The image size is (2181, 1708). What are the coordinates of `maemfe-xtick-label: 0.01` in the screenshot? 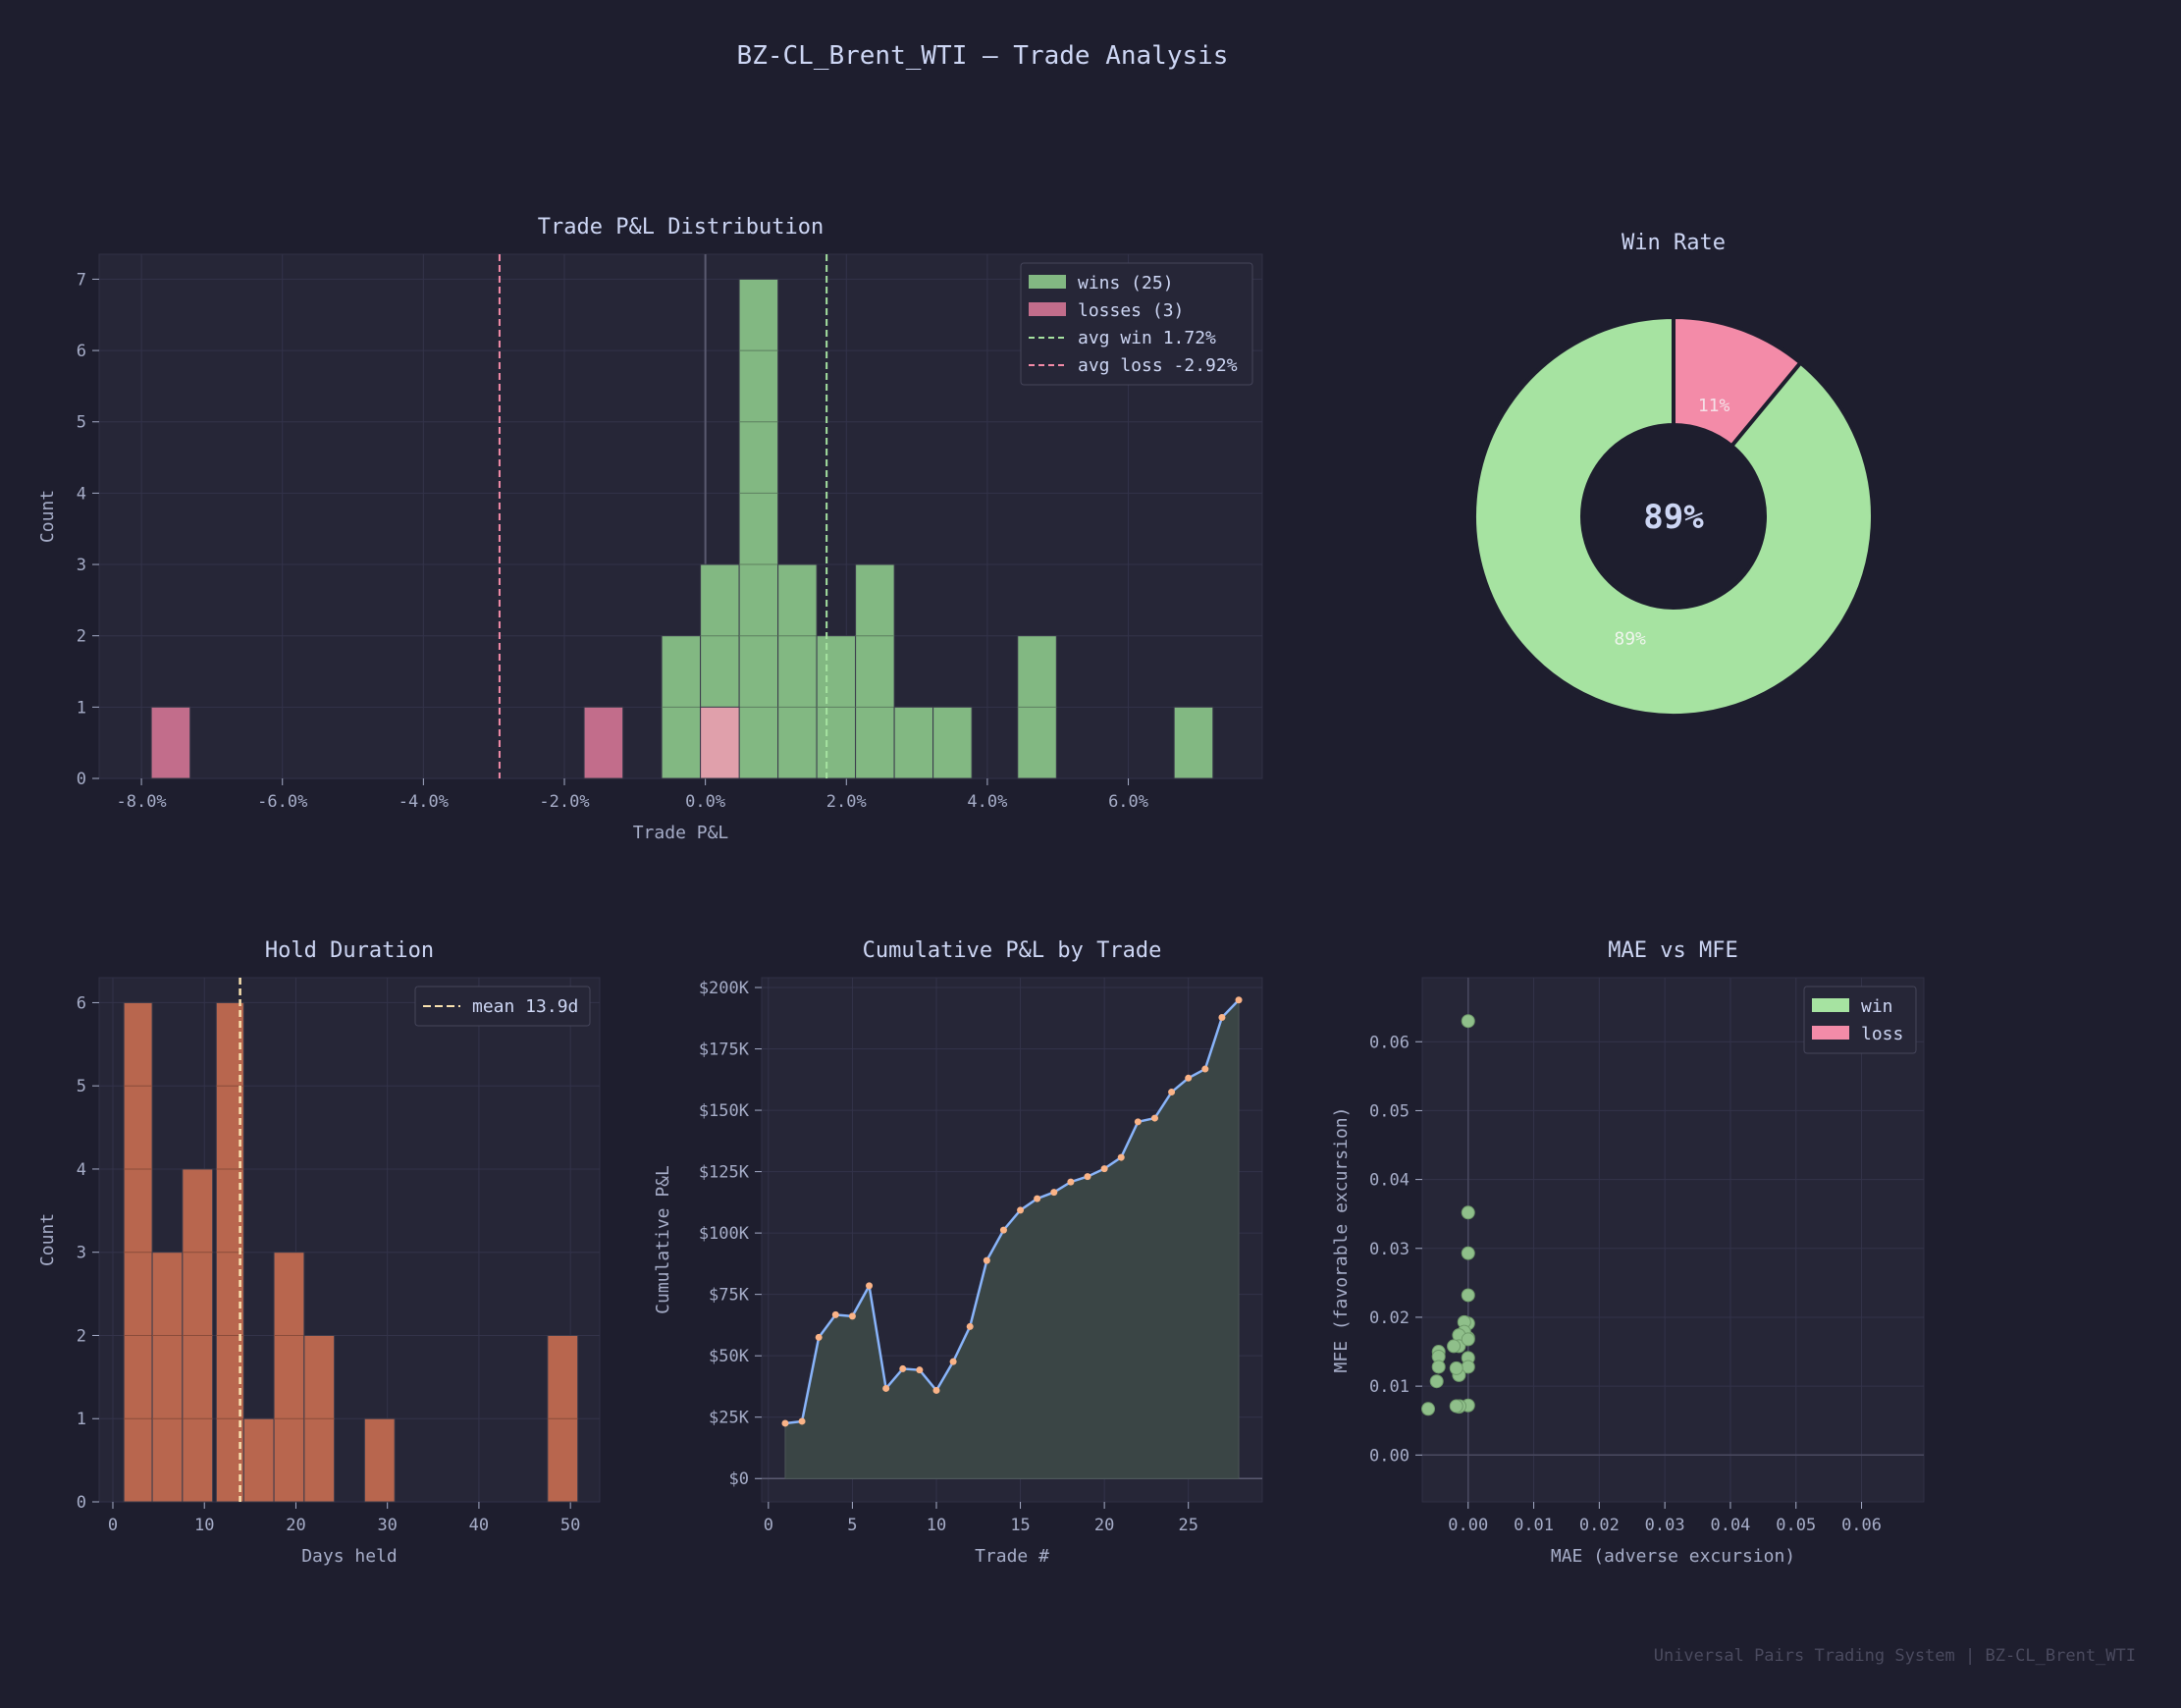 It's located at (1534, 1525).